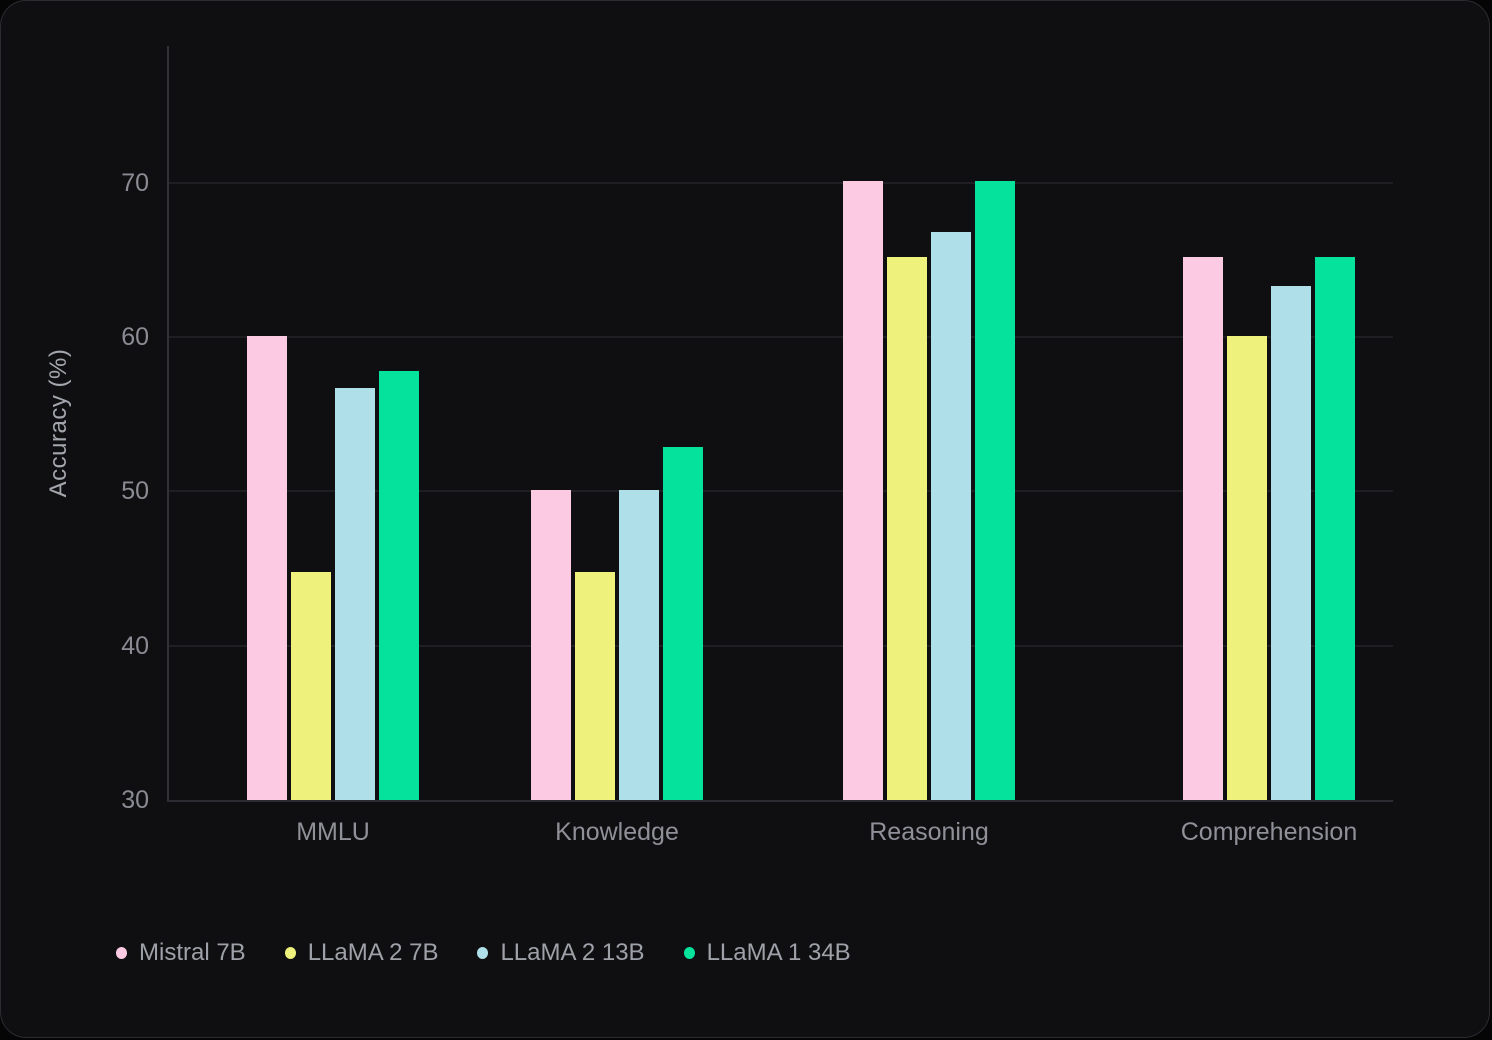 The image size is (1492, 1040). I want to click on legend-label: Mistral 7B, so click(192, 952).